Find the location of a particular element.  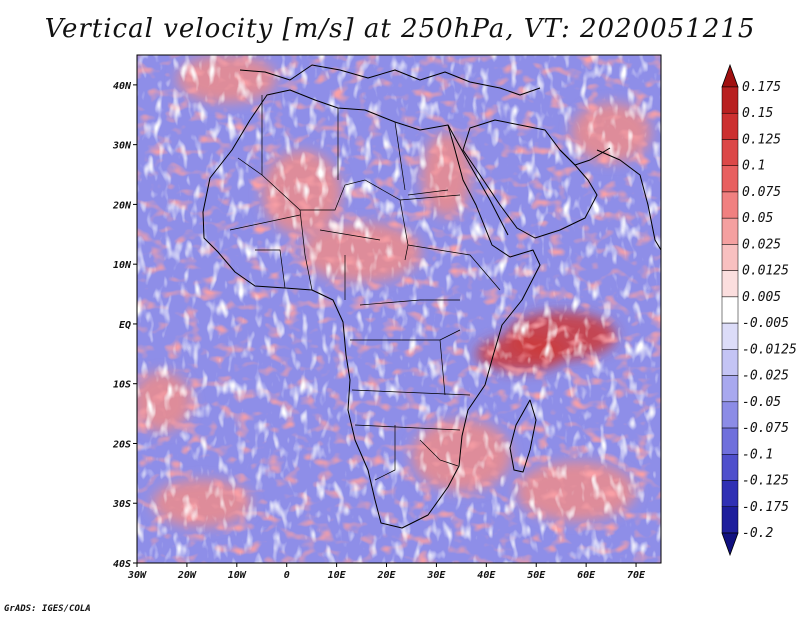

longitude-tick-label: 10W is located at coordinates (237, 575).